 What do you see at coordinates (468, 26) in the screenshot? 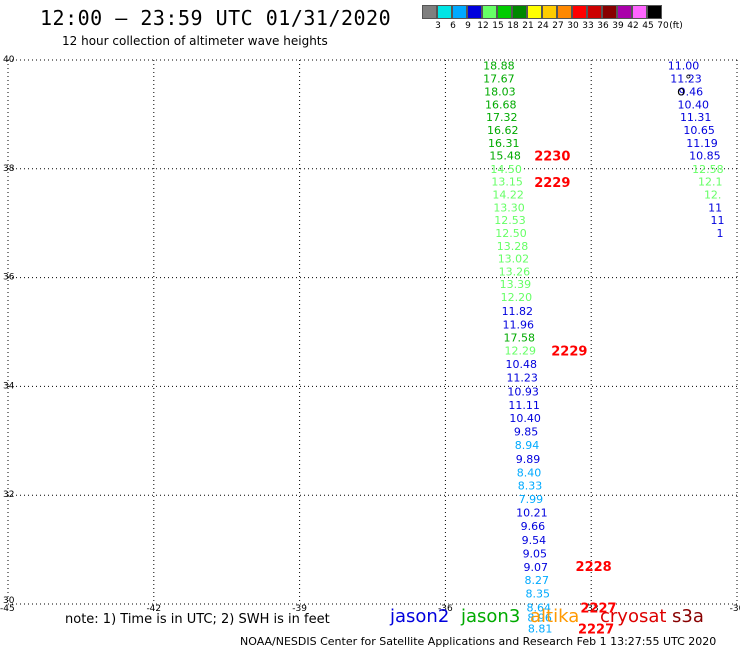
I see `color-scale-label: 9` at bounding box center [468, 26].